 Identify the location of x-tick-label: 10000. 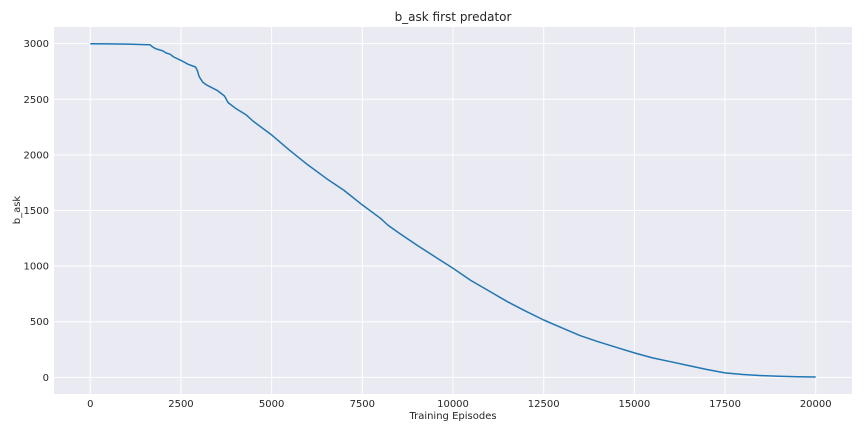
(453, 404).